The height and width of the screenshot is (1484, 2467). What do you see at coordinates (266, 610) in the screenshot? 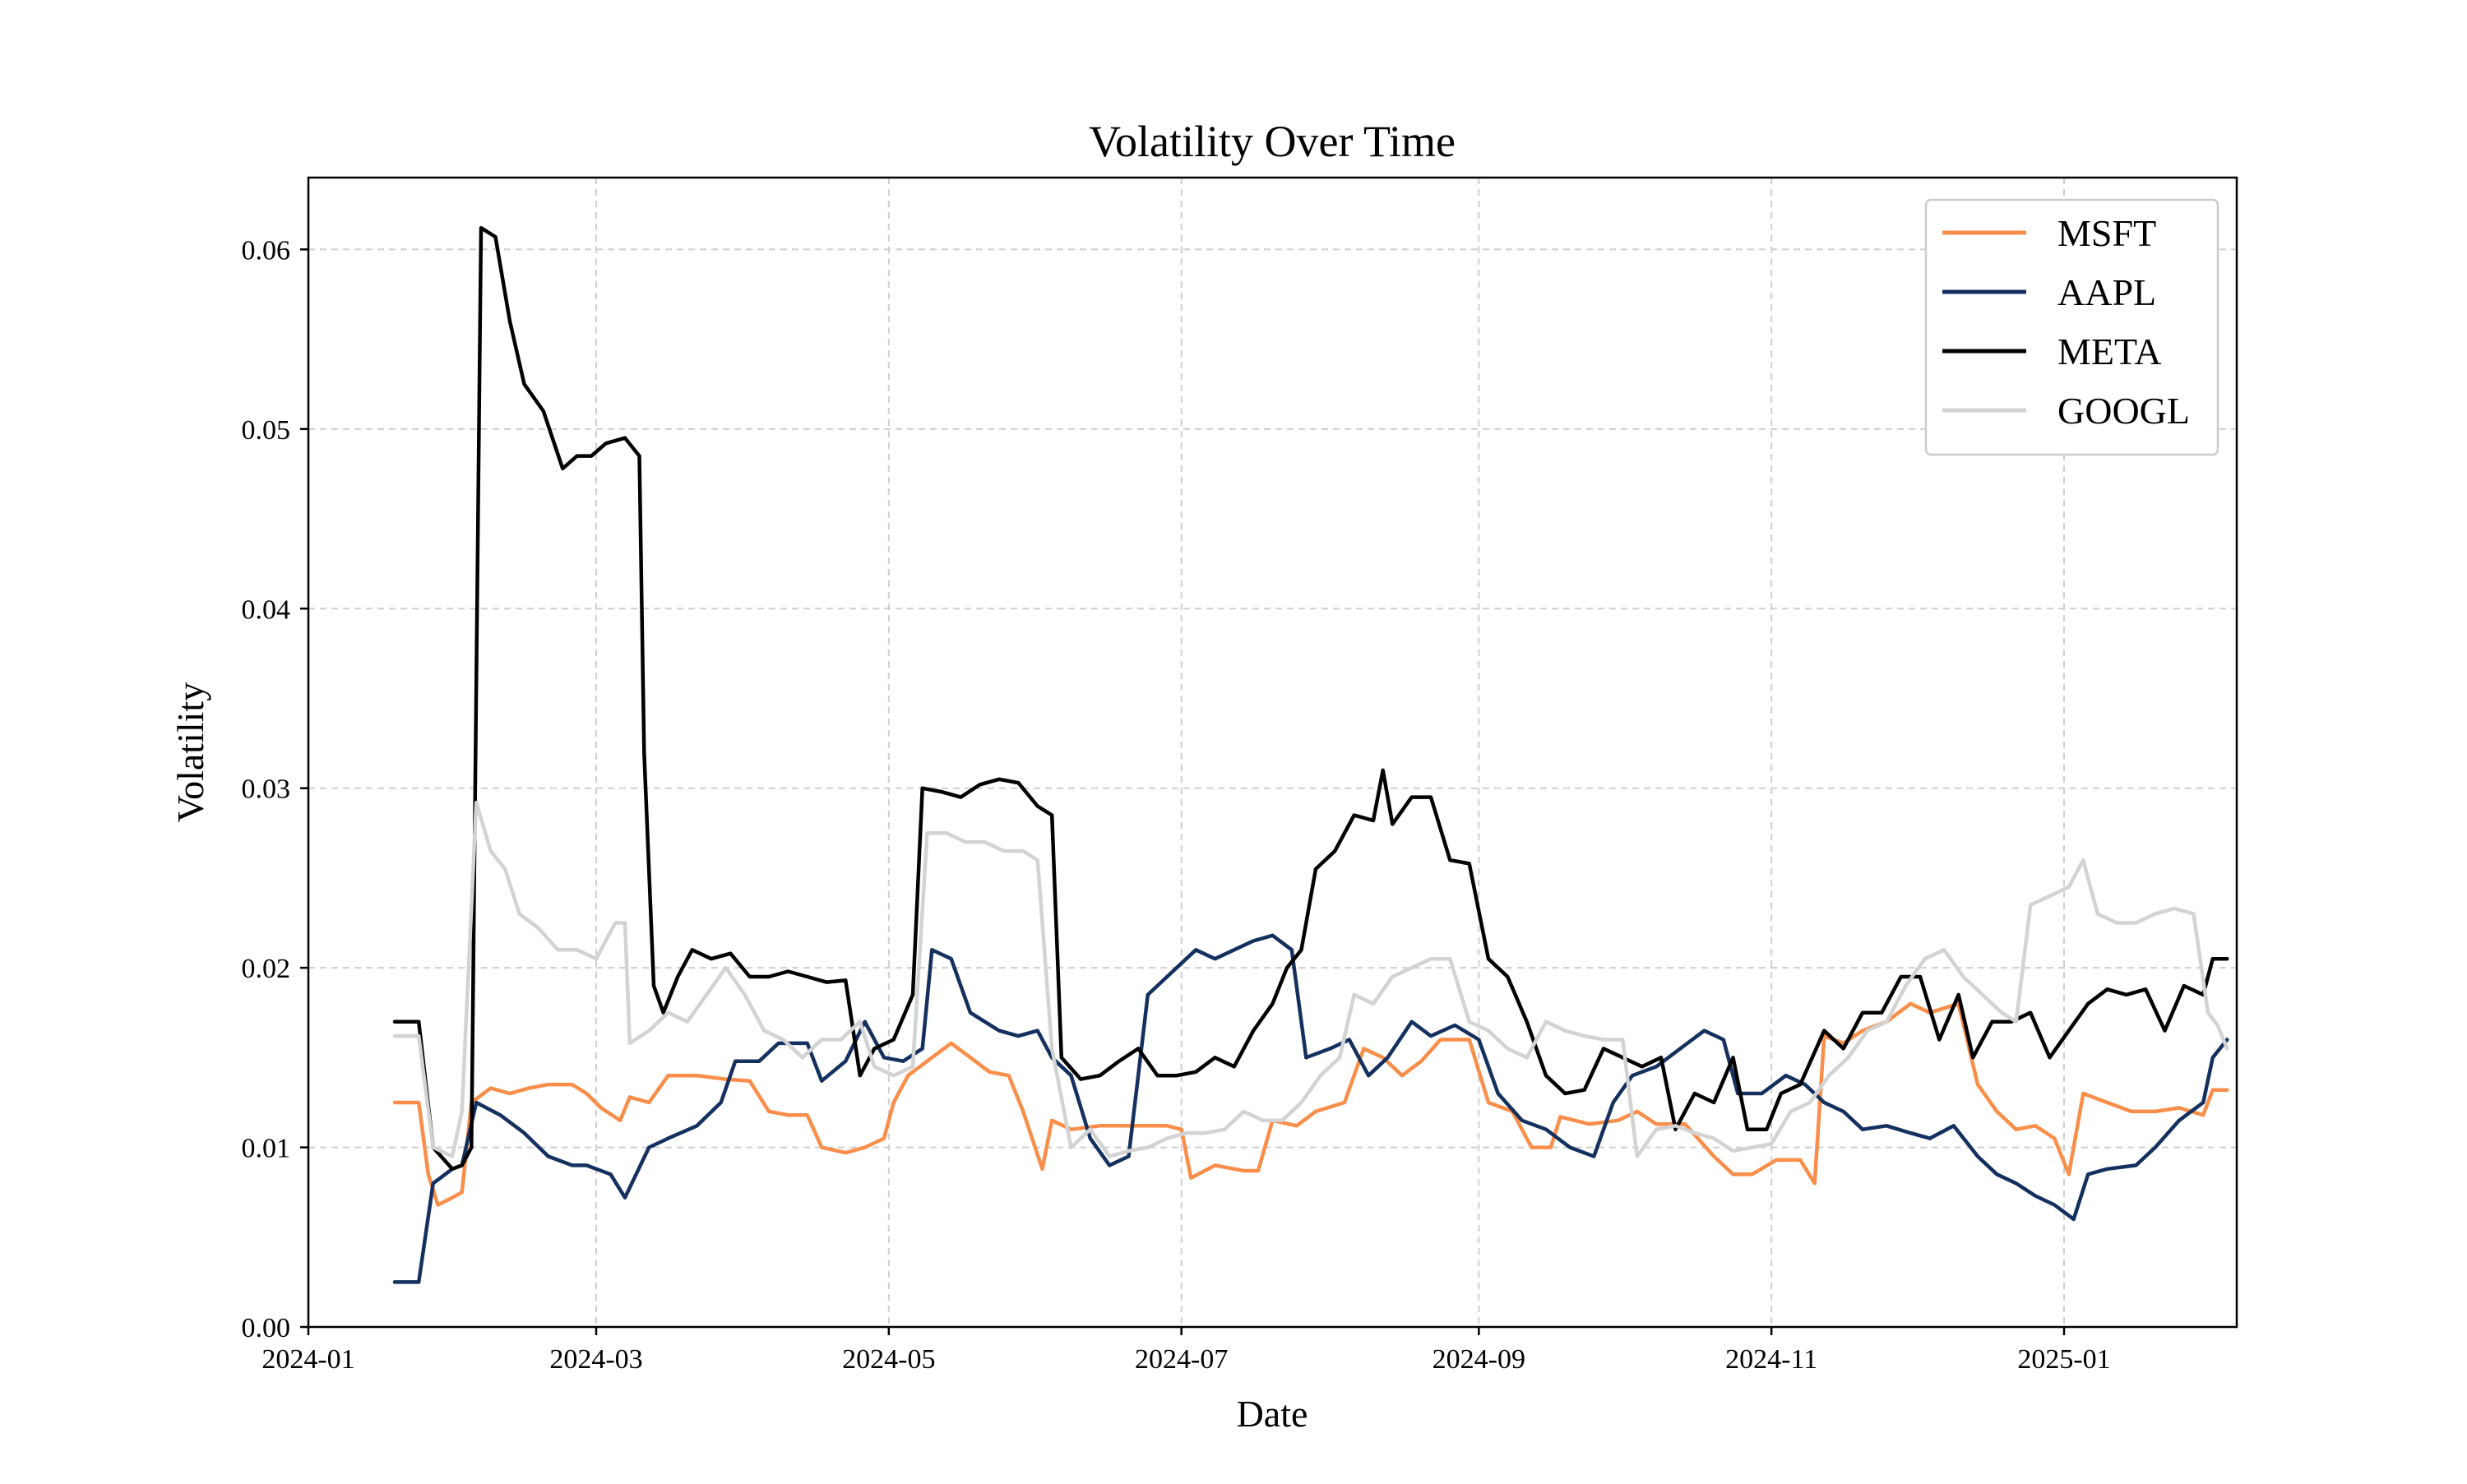
I see `y-tick-label: 0.04` at bounding box center [266, 610].